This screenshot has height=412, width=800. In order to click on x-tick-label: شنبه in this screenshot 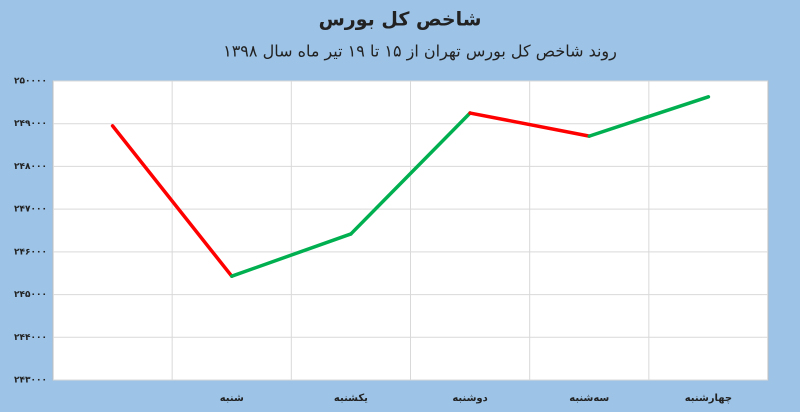, I will do `click(232, 398)`.